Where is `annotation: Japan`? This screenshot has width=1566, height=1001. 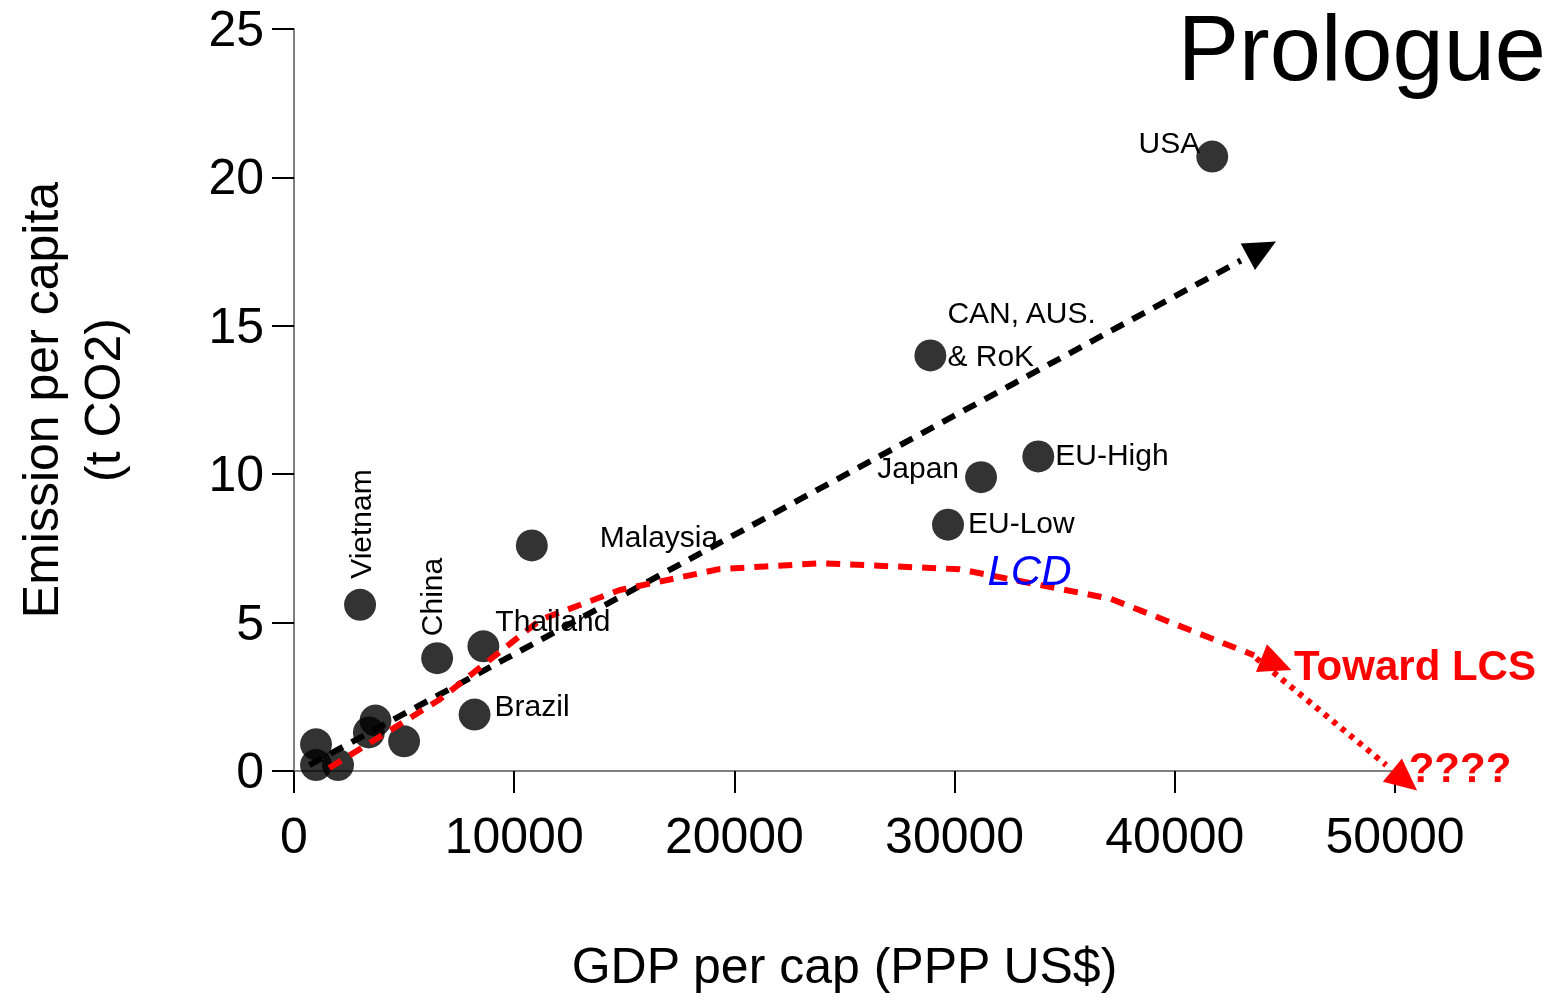
annotation: Japan is located at coordinates (918, 467).